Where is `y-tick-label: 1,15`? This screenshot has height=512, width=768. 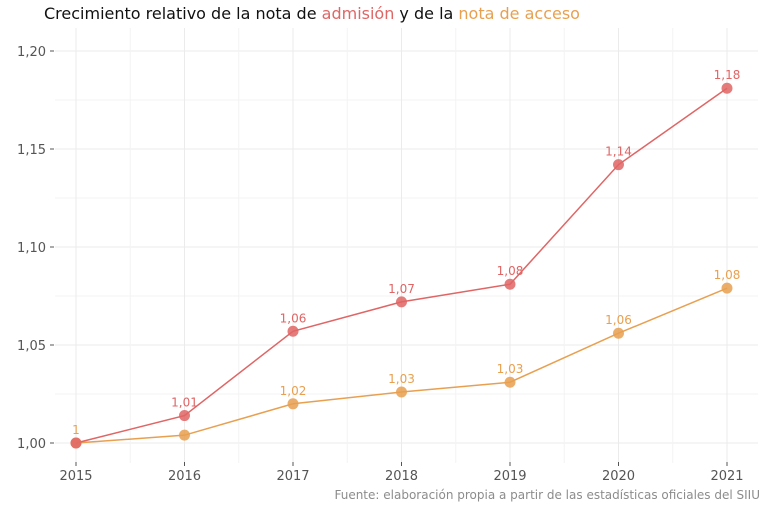 y-tick-label: 1,15 is located at coordinates (31, 150).